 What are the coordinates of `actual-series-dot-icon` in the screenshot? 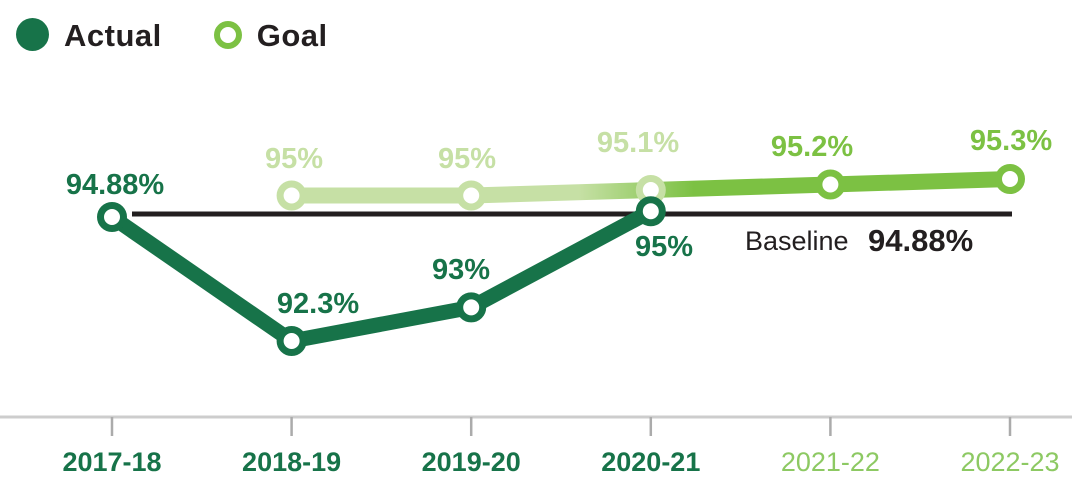 It's located at (32, 34).